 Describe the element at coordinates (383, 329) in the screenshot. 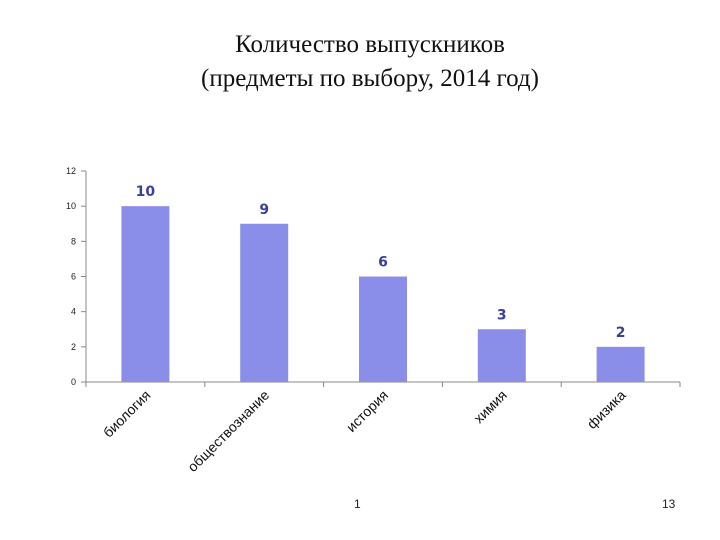

I see `bar-история` at that location.